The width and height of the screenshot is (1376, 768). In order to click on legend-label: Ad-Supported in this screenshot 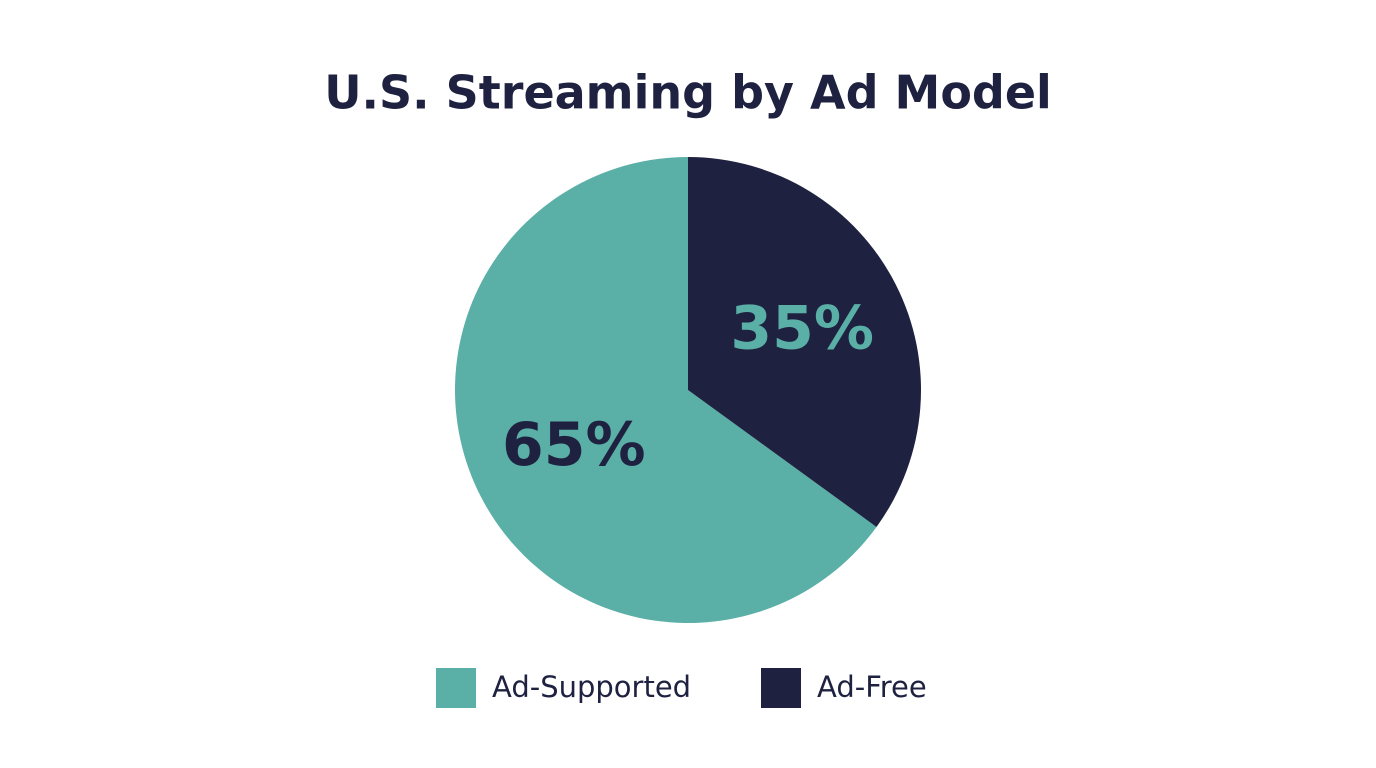, I will do `click(591, 687)`.